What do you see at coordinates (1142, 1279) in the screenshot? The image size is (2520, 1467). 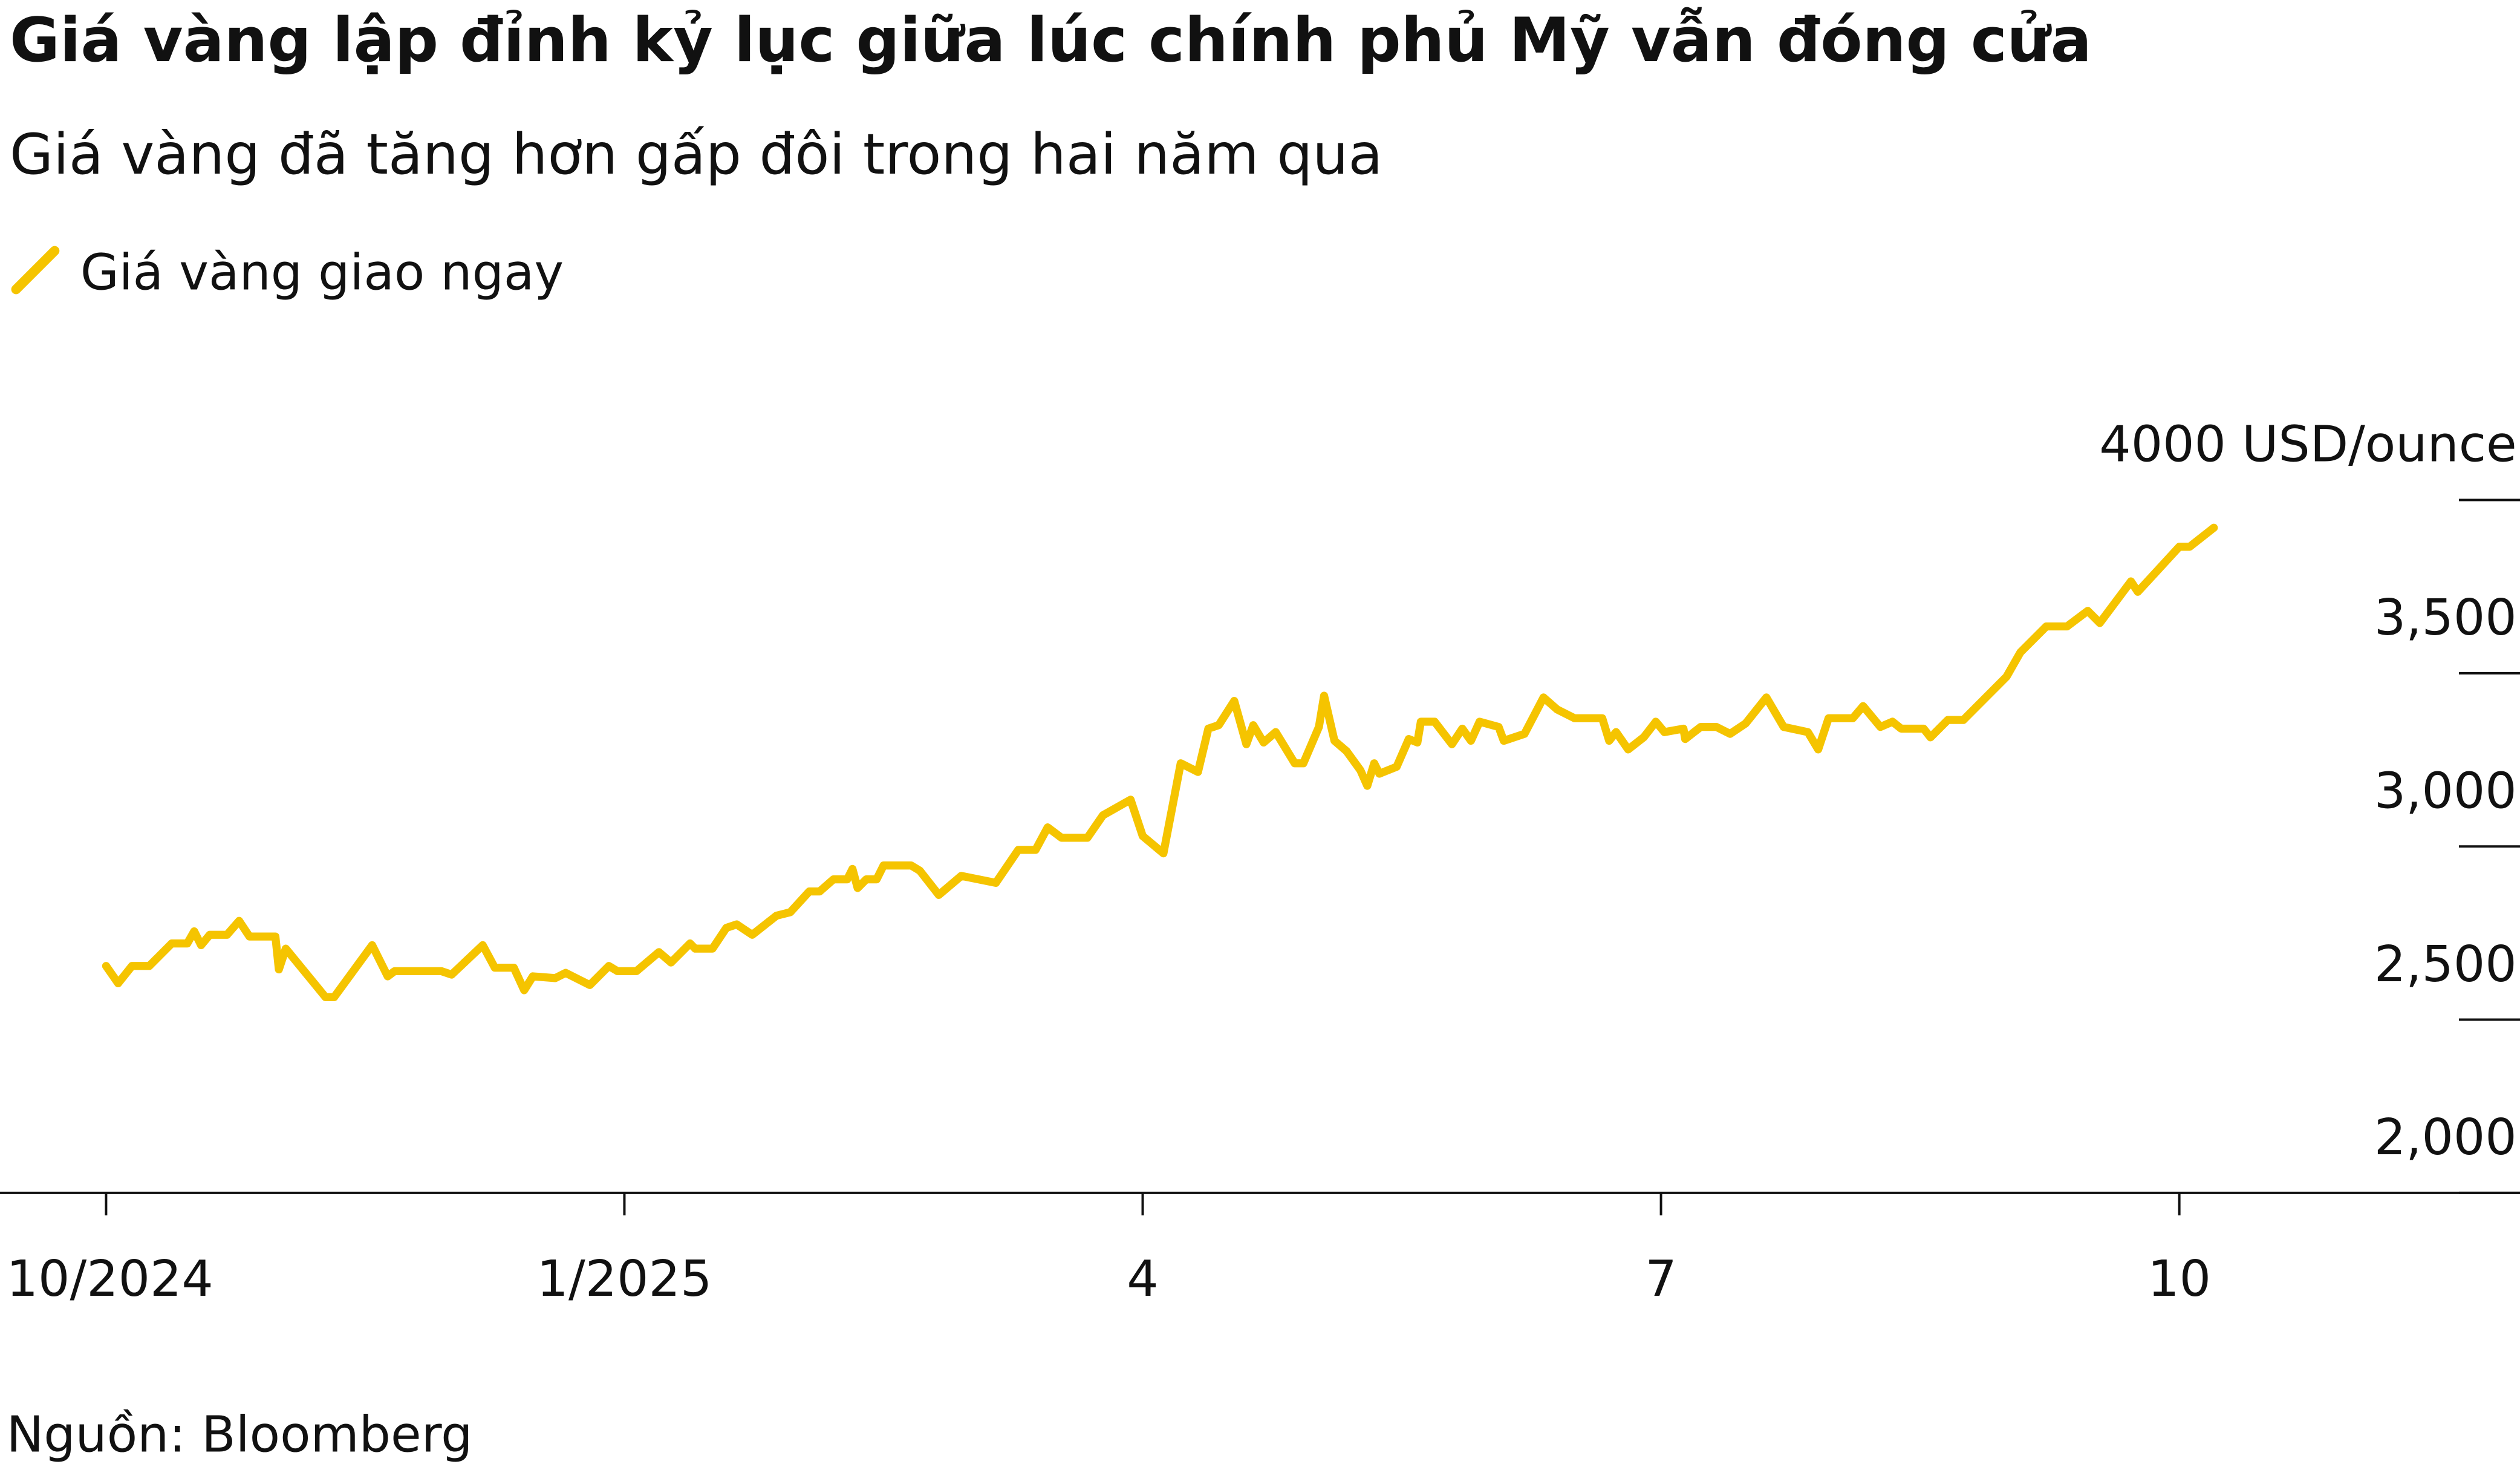 I see `x-tick-label: 4` at bounding box center [1142, 1279].